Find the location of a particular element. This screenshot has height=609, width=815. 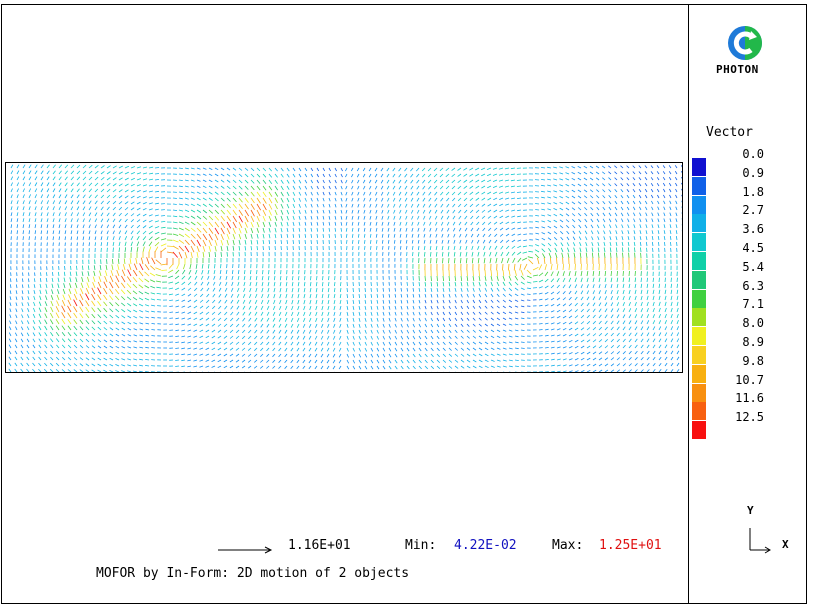

legend-label: 7.1 is located at coordinates (753, 304).